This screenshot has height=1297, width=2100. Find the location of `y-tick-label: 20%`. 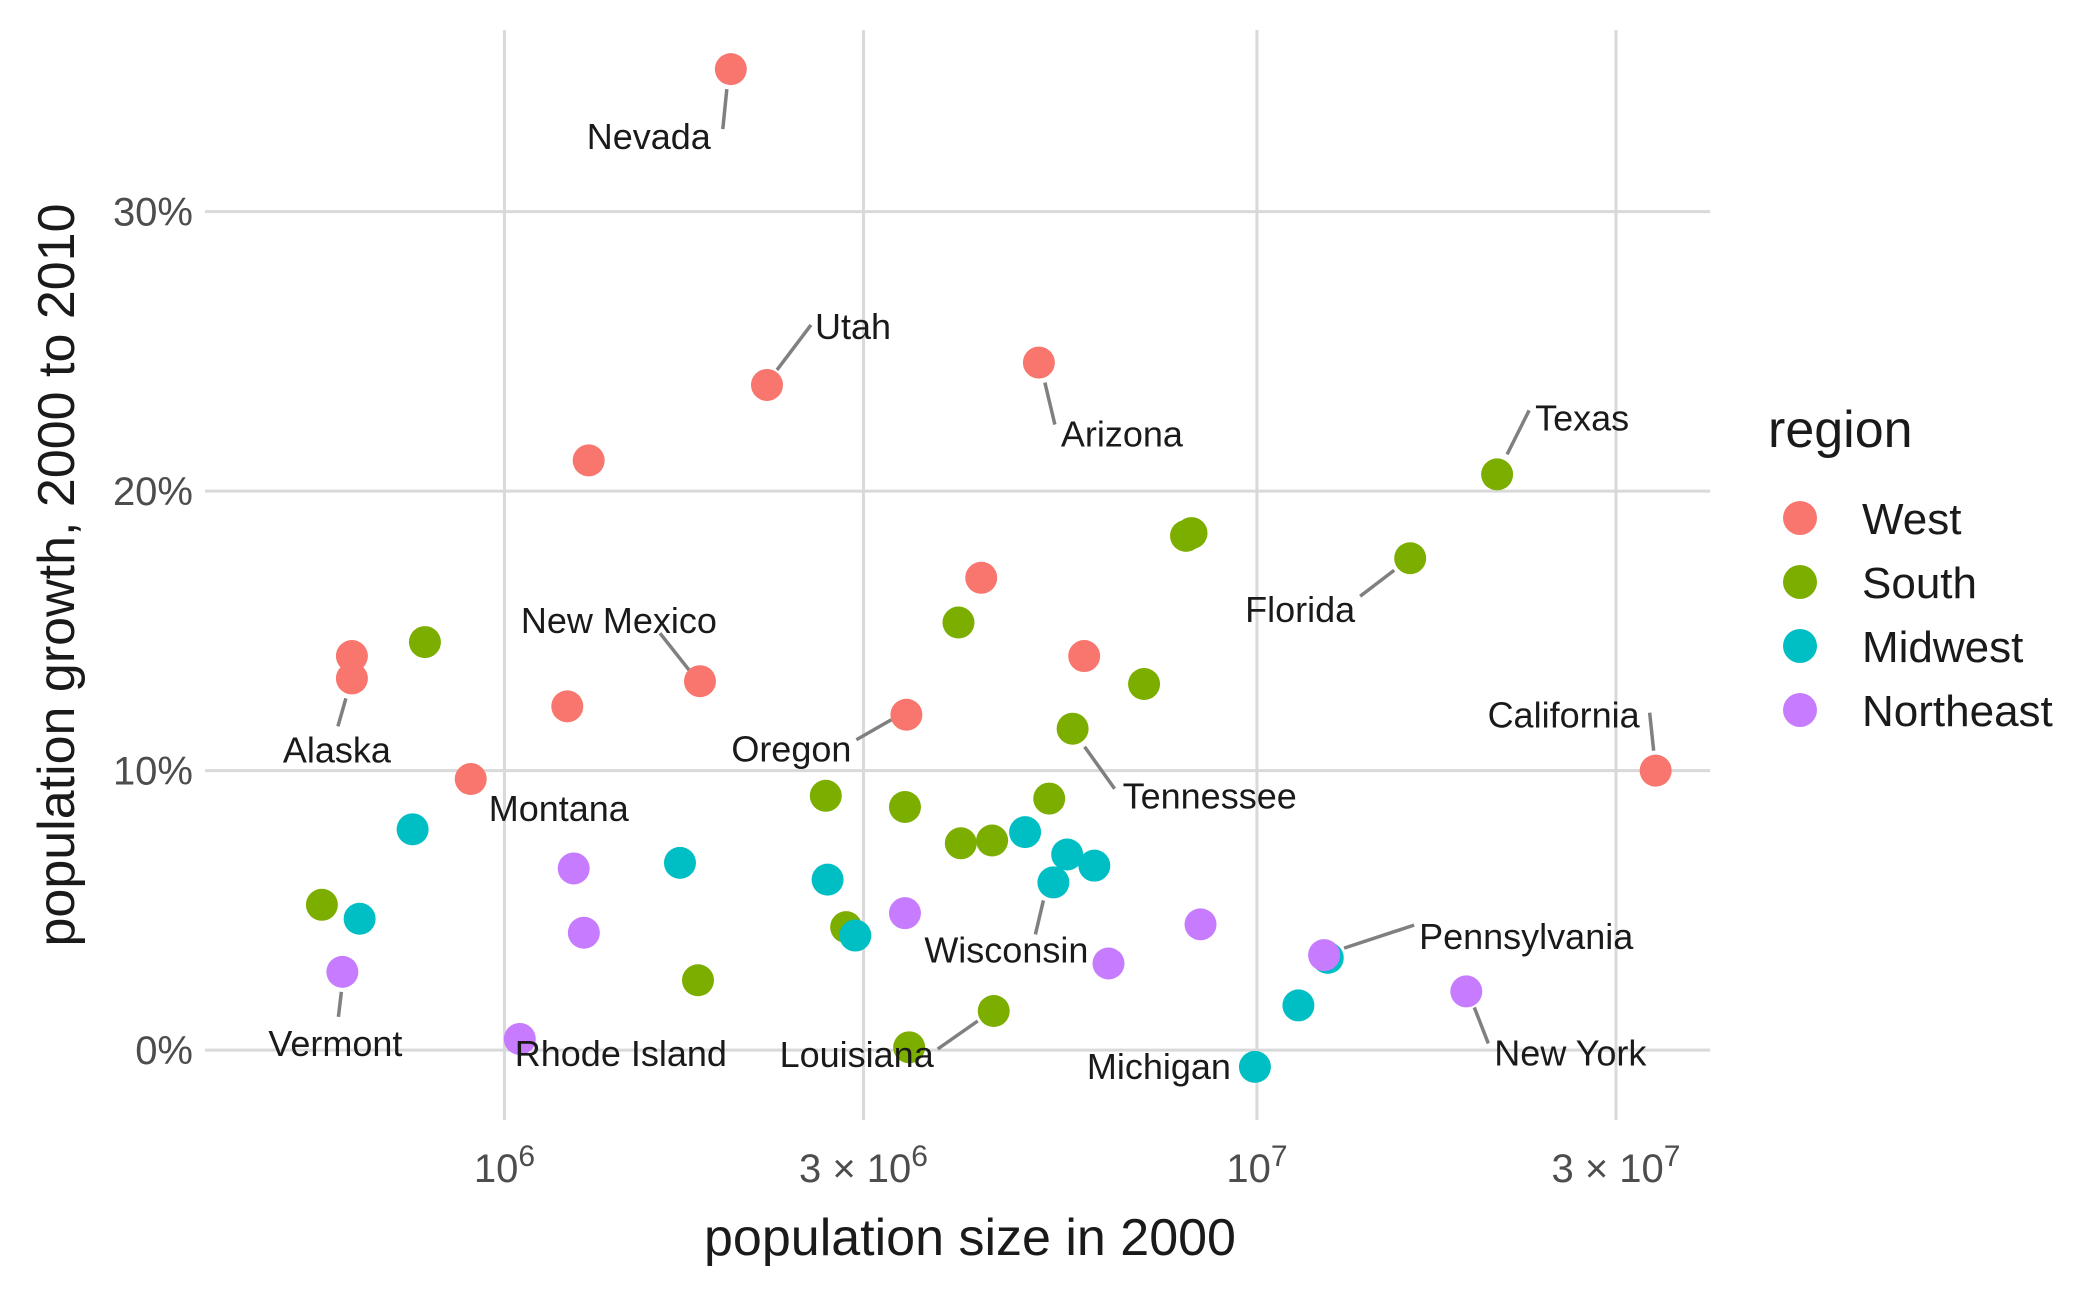

y-tick-label: 20% is located at coordinates (153, 492).